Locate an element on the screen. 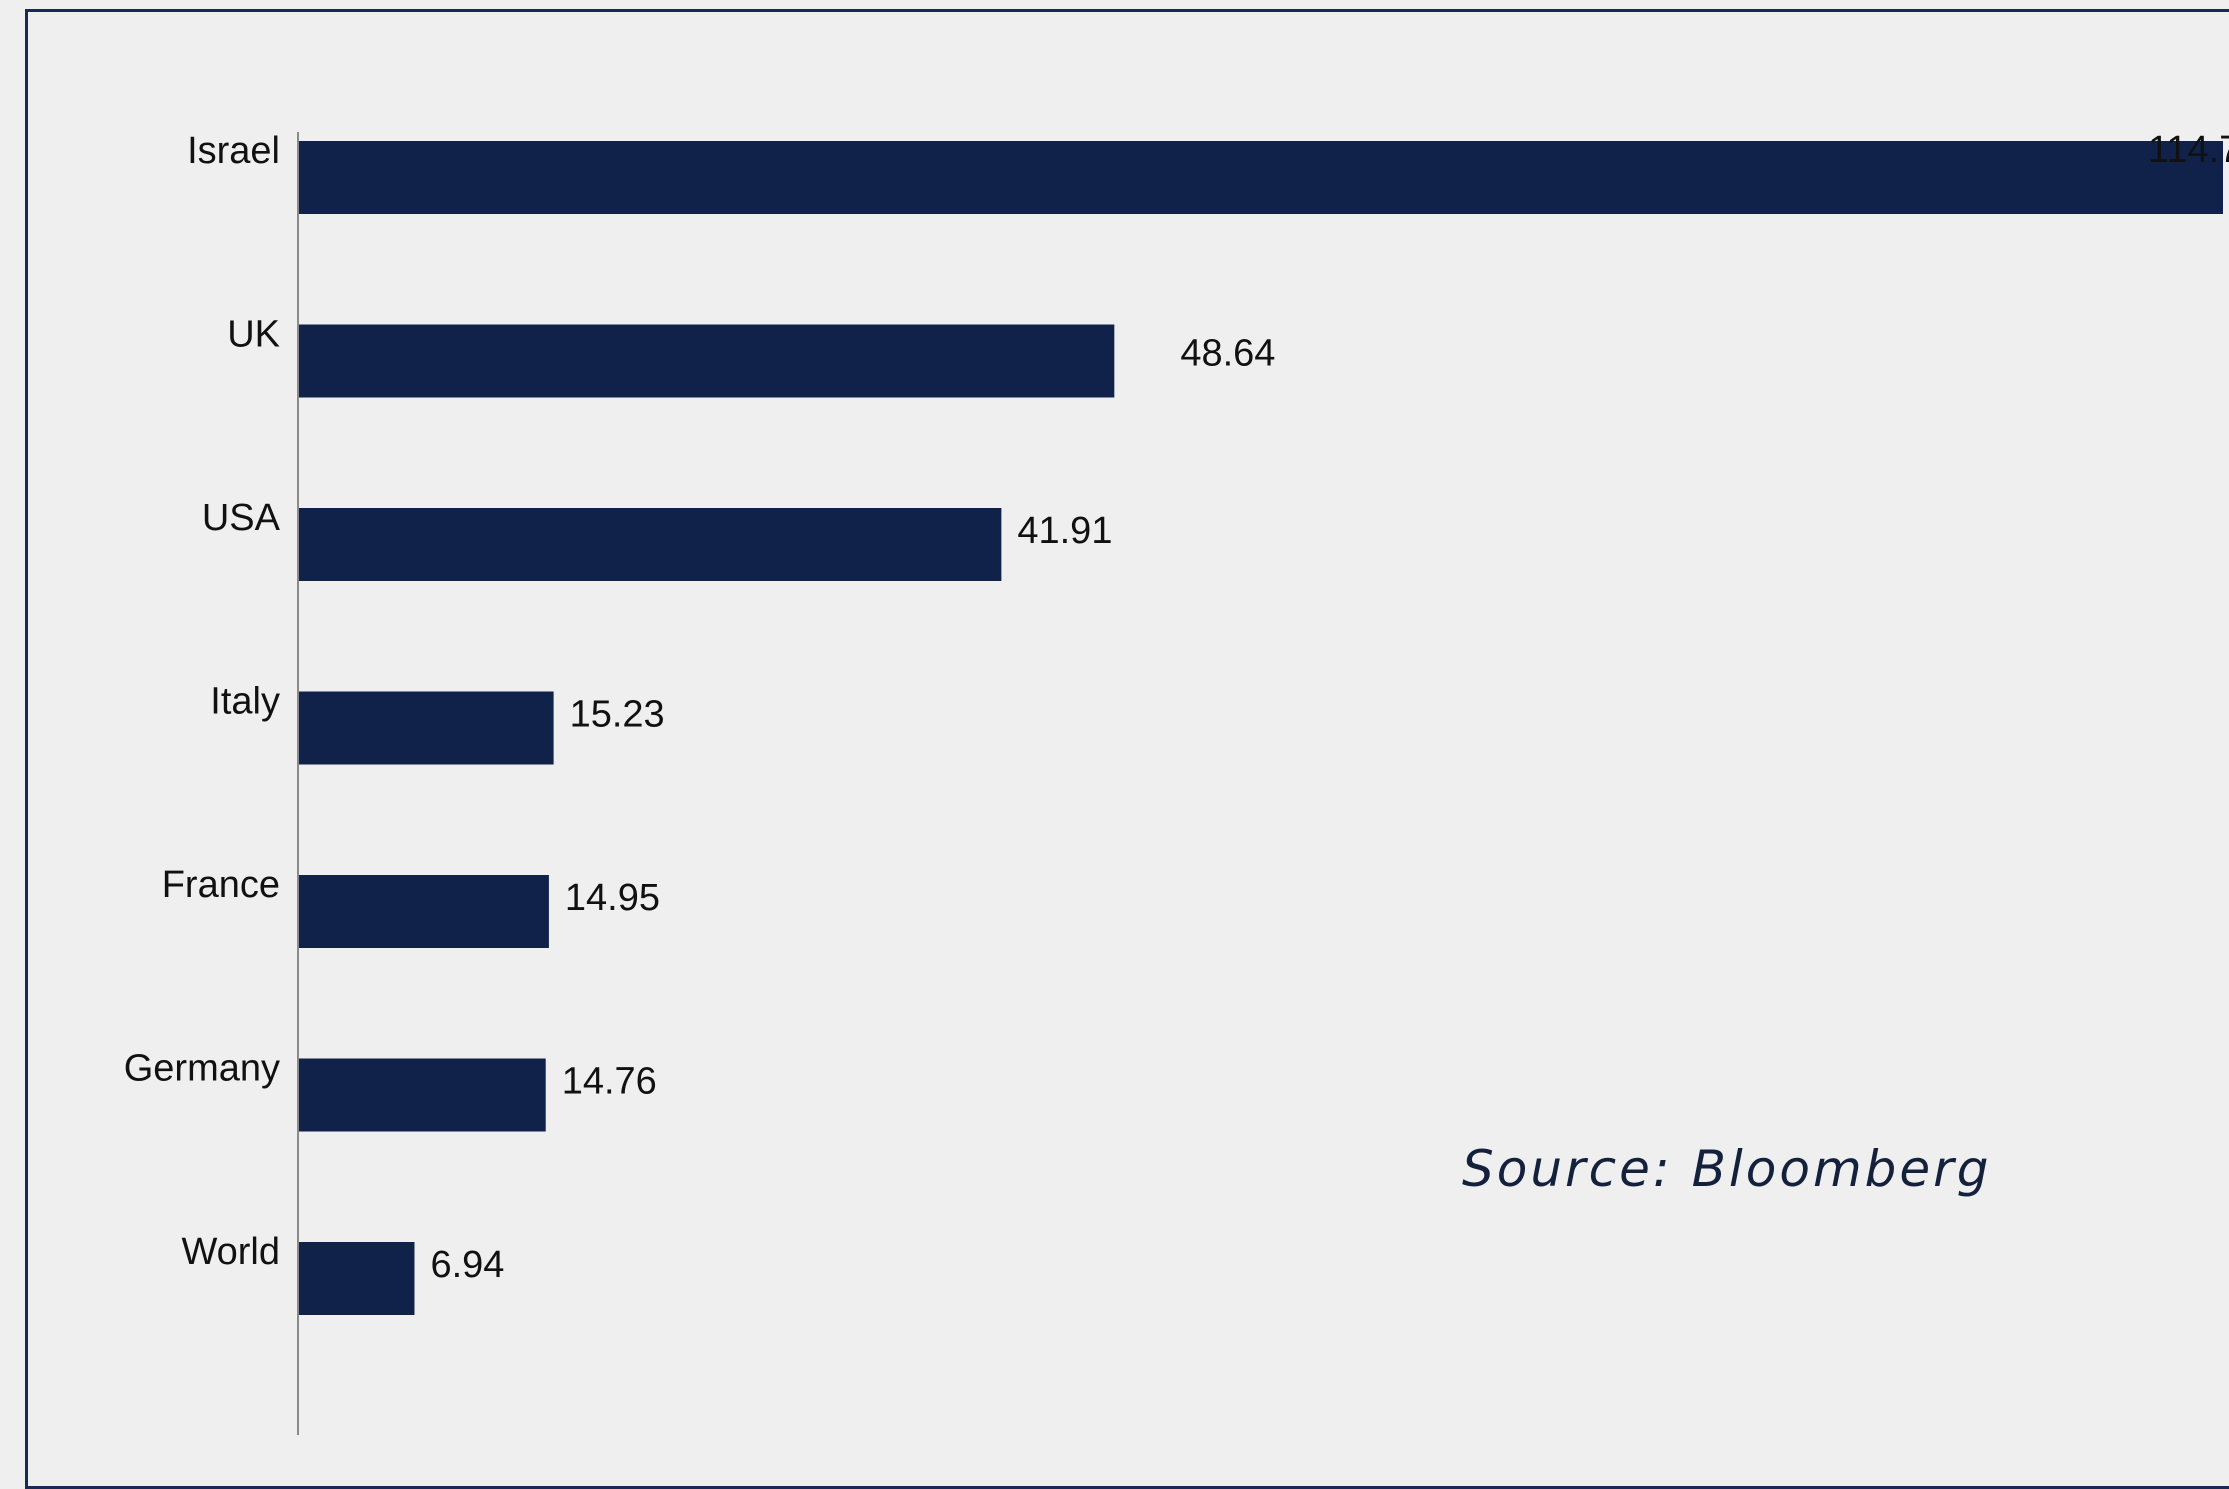 This screenshot has height=1489, width=2229. value-label-uk: 48.64 is located at coordinates (1227, 354).